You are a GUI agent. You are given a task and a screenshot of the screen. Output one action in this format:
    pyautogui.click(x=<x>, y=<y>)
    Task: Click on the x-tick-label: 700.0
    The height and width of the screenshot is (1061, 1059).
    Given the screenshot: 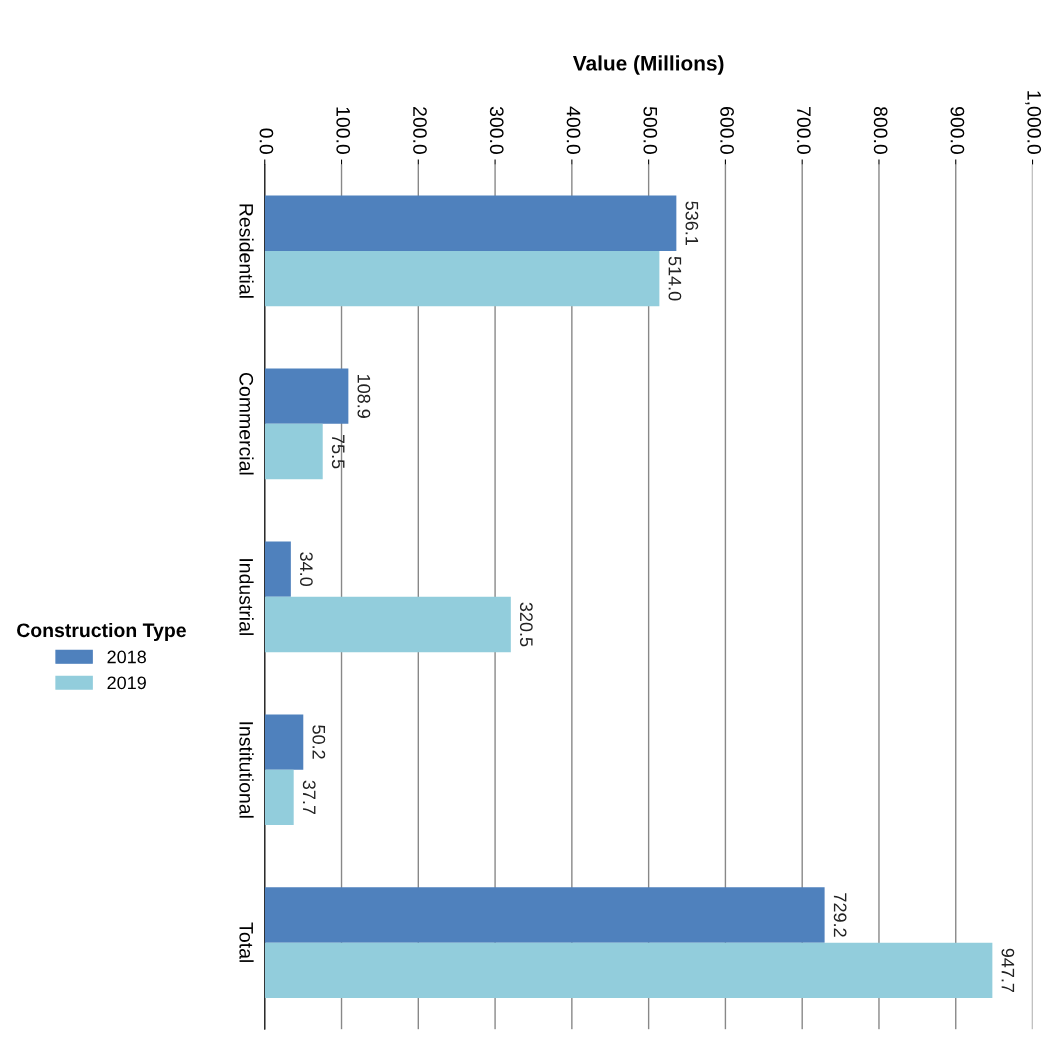 What is the action you would take?
    pyautogui.click(x=803, y=130)
    